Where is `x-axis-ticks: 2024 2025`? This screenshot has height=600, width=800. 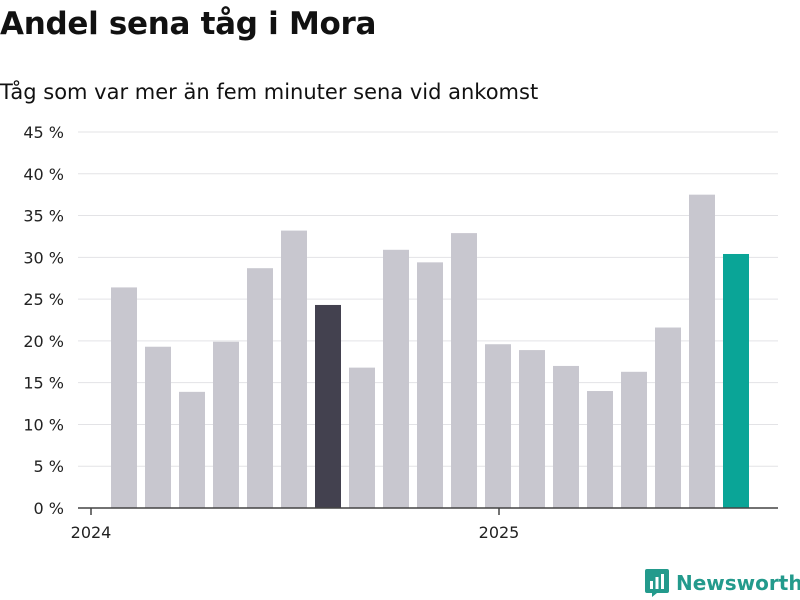 x-axis-ticks: 2024 2025 is located at coordinates (295, 525).